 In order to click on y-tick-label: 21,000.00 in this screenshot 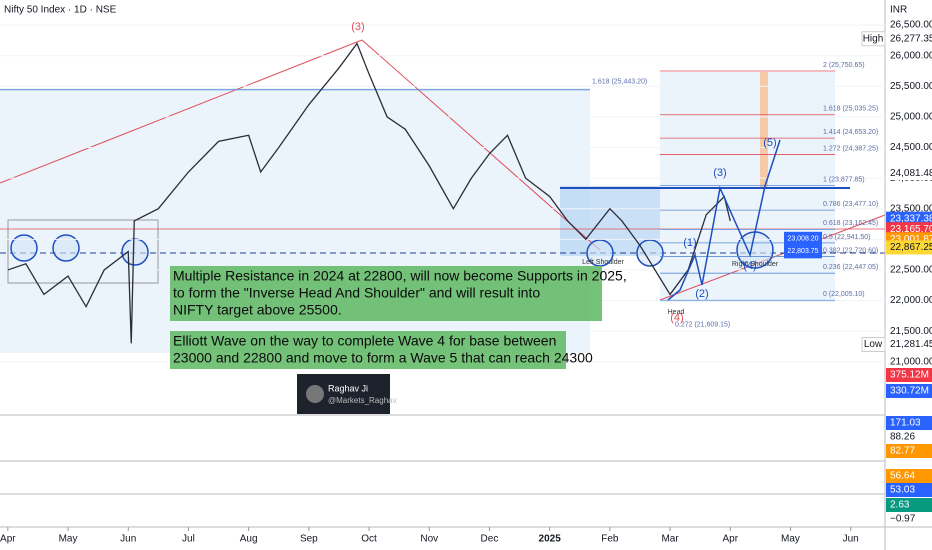, I will do `click(911, 361)`.